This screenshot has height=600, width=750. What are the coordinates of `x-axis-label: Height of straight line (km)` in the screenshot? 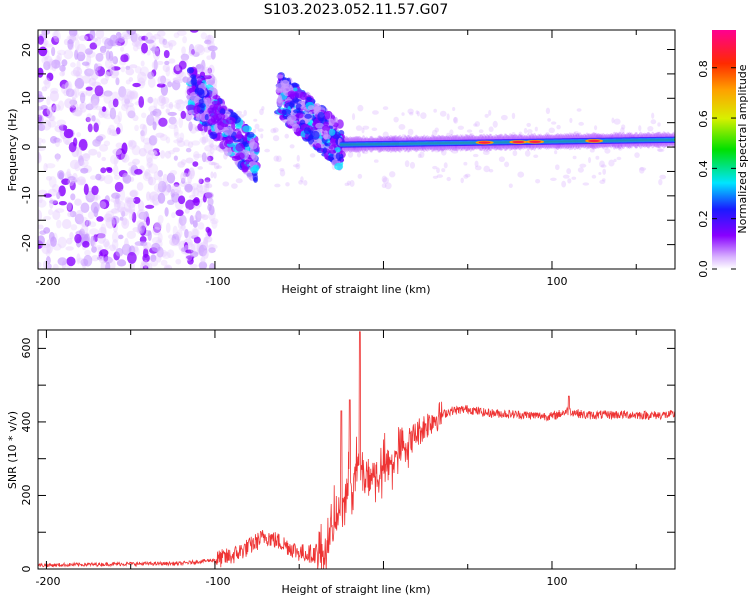 It's located at (355, 289).